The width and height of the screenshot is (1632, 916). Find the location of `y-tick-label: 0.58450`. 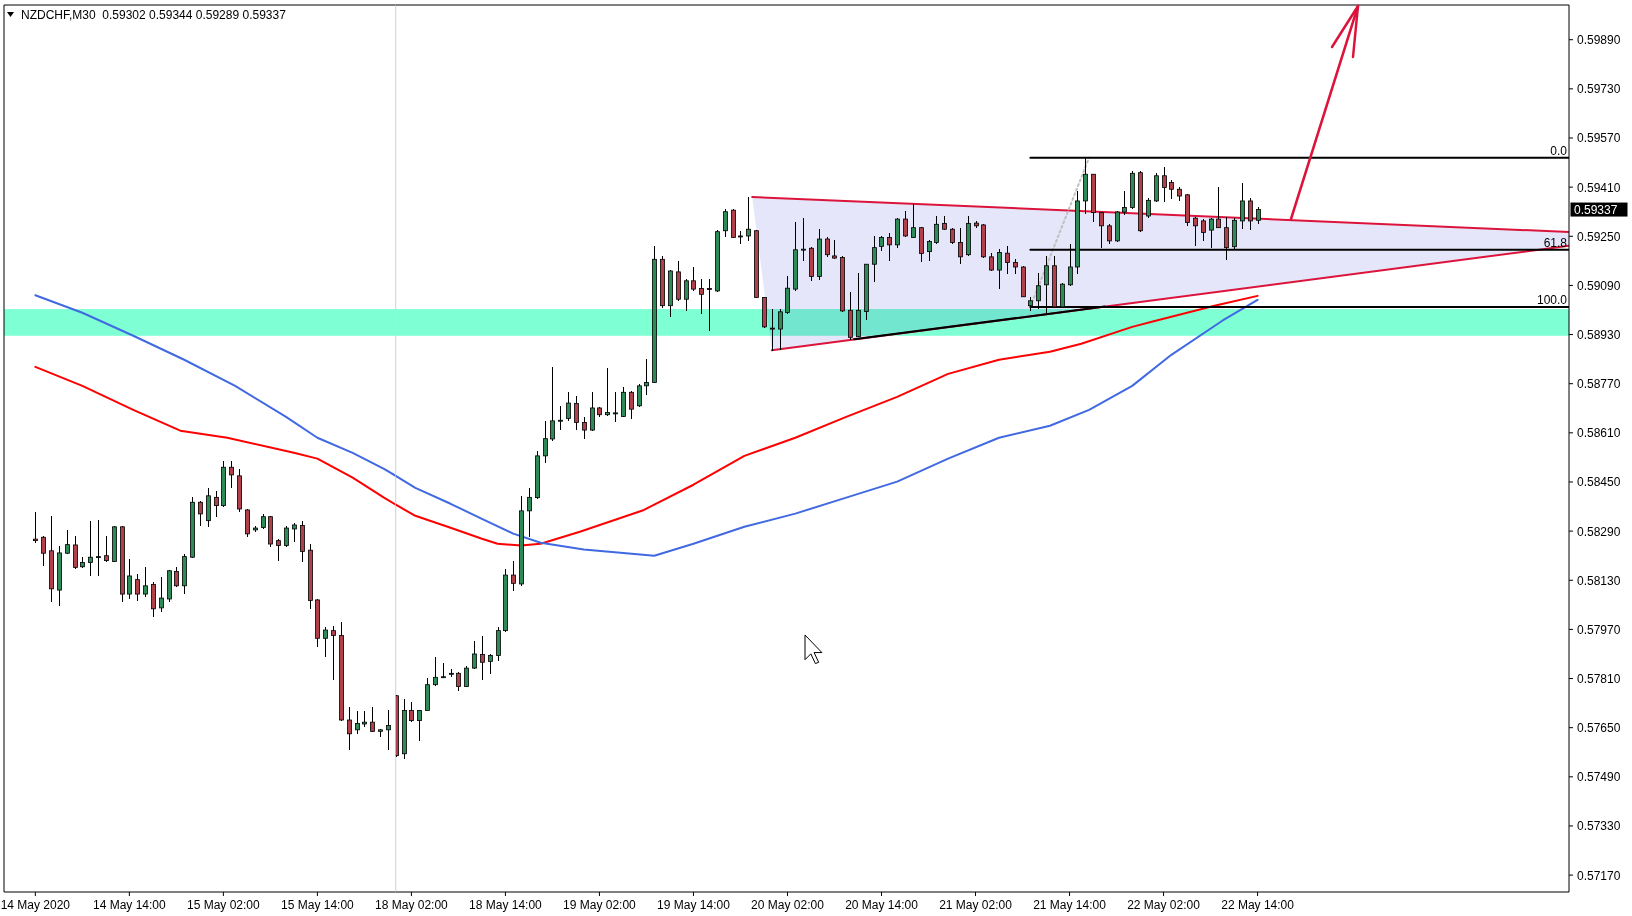

y-tick-label: 0.58450 is located at coordinates (1599, 482).